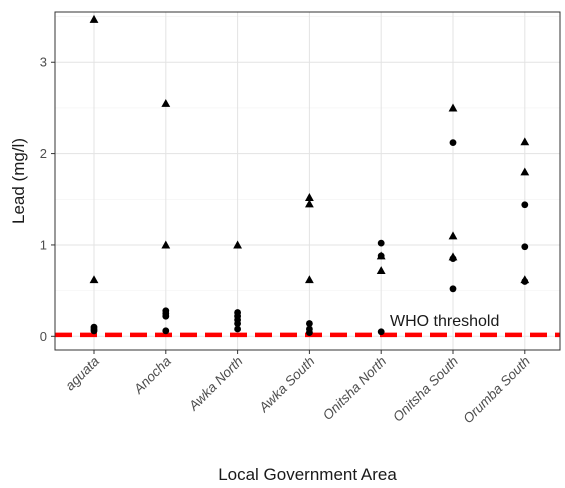  Describe the element at coordinates (18, 181) in the screenshot. I see `y-axis-title: Lead (mg/l)` at that location.